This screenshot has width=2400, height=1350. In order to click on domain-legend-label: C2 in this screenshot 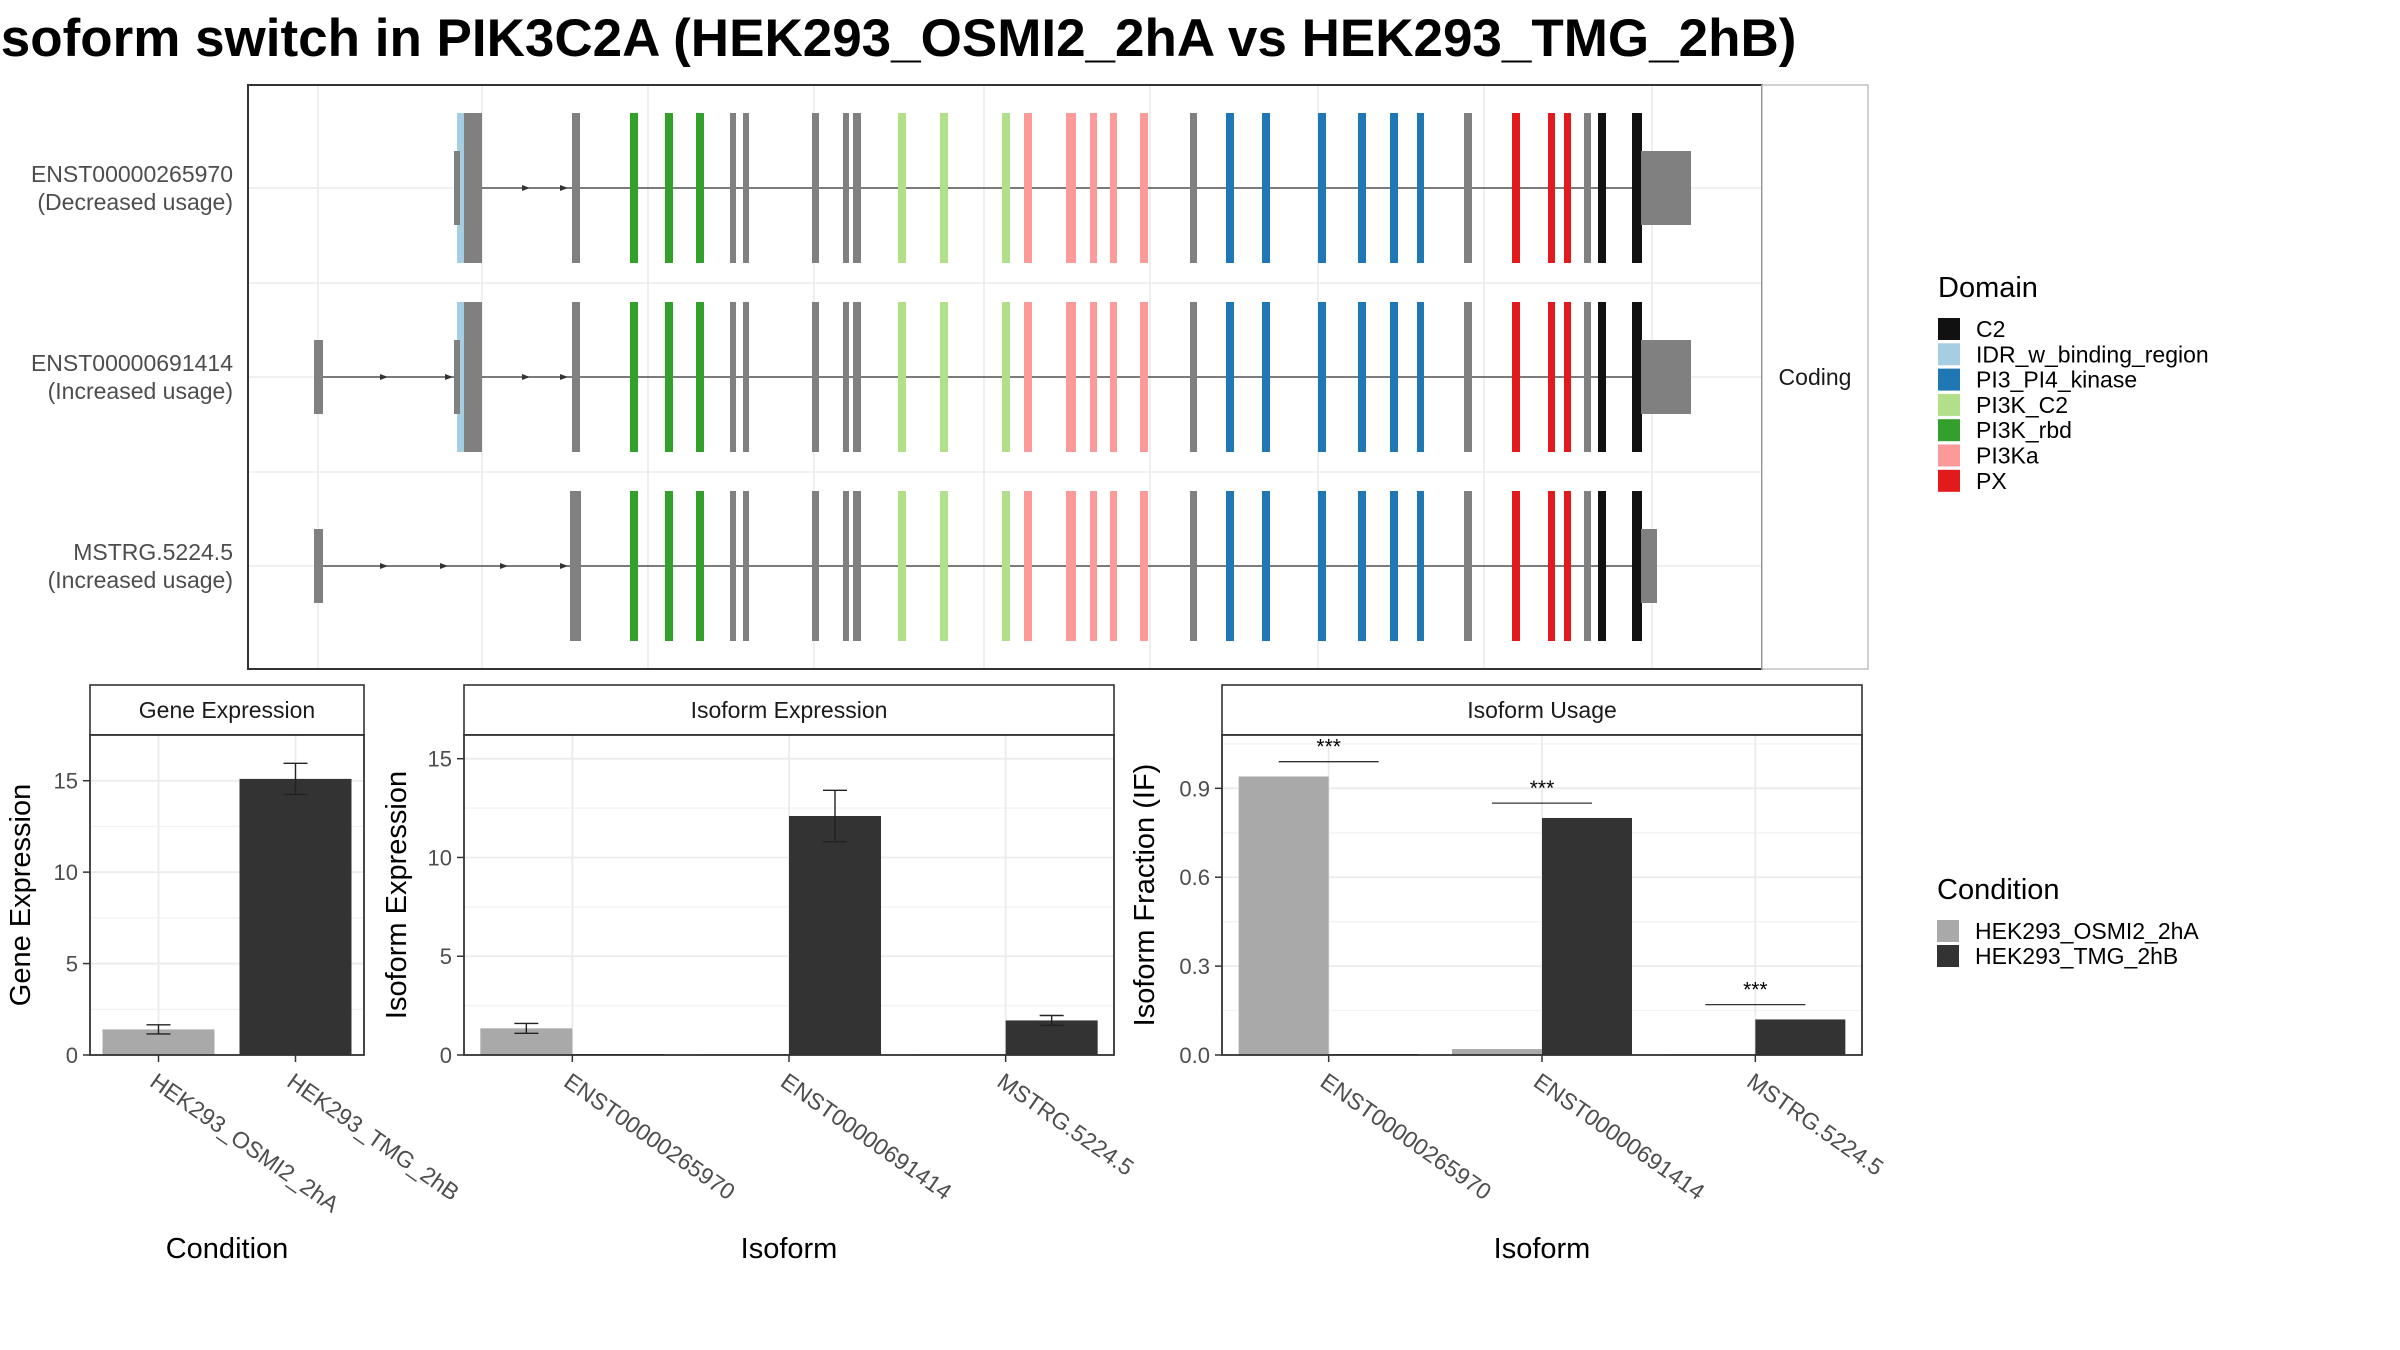, I will do `click(1990, 329)`.